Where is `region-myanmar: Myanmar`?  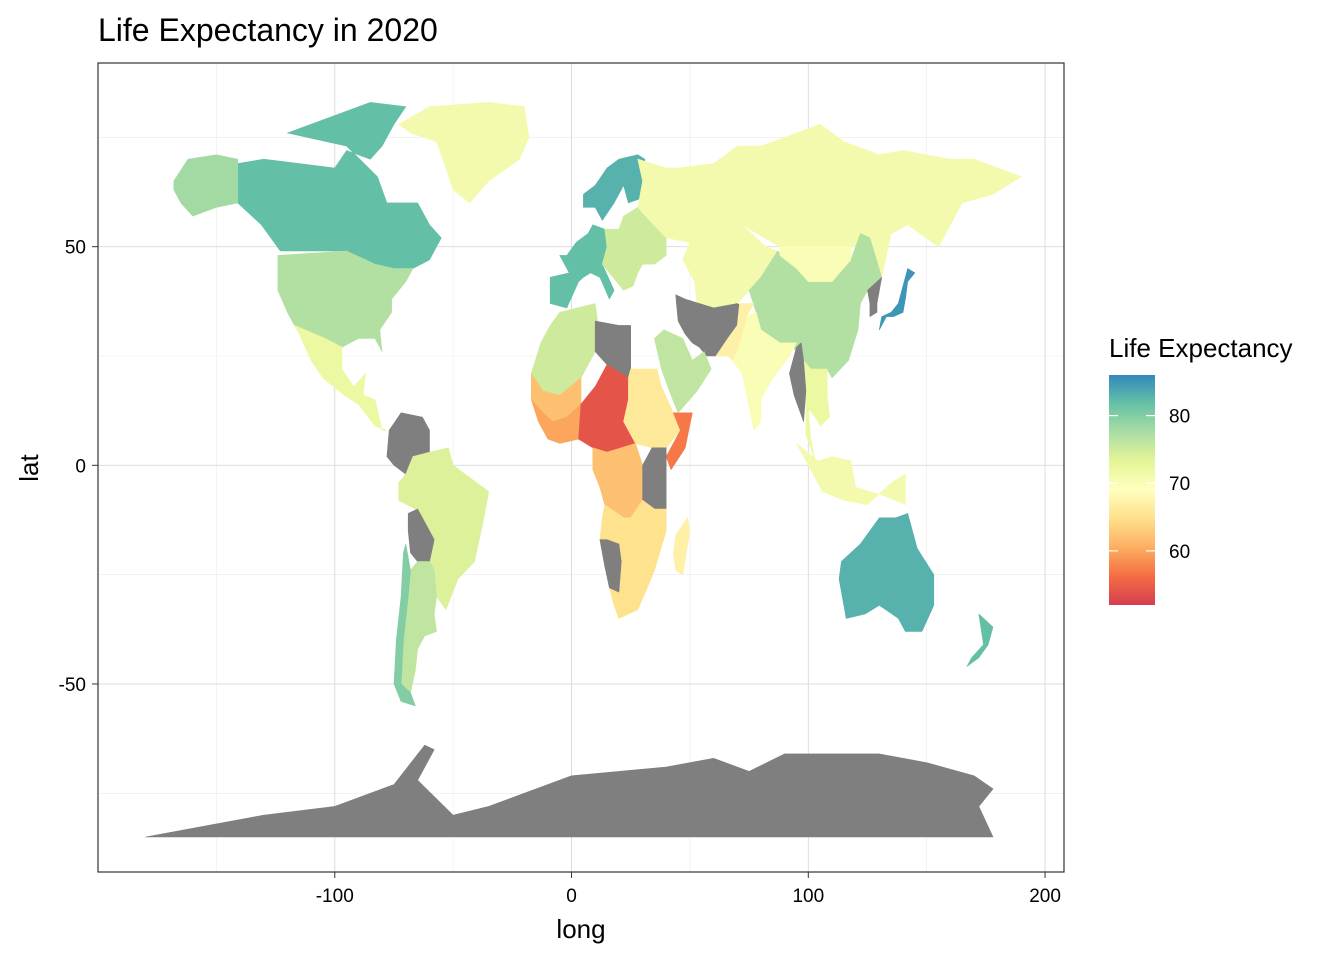 region-myanmar: Myanmar is located at coordinates (798, 382).